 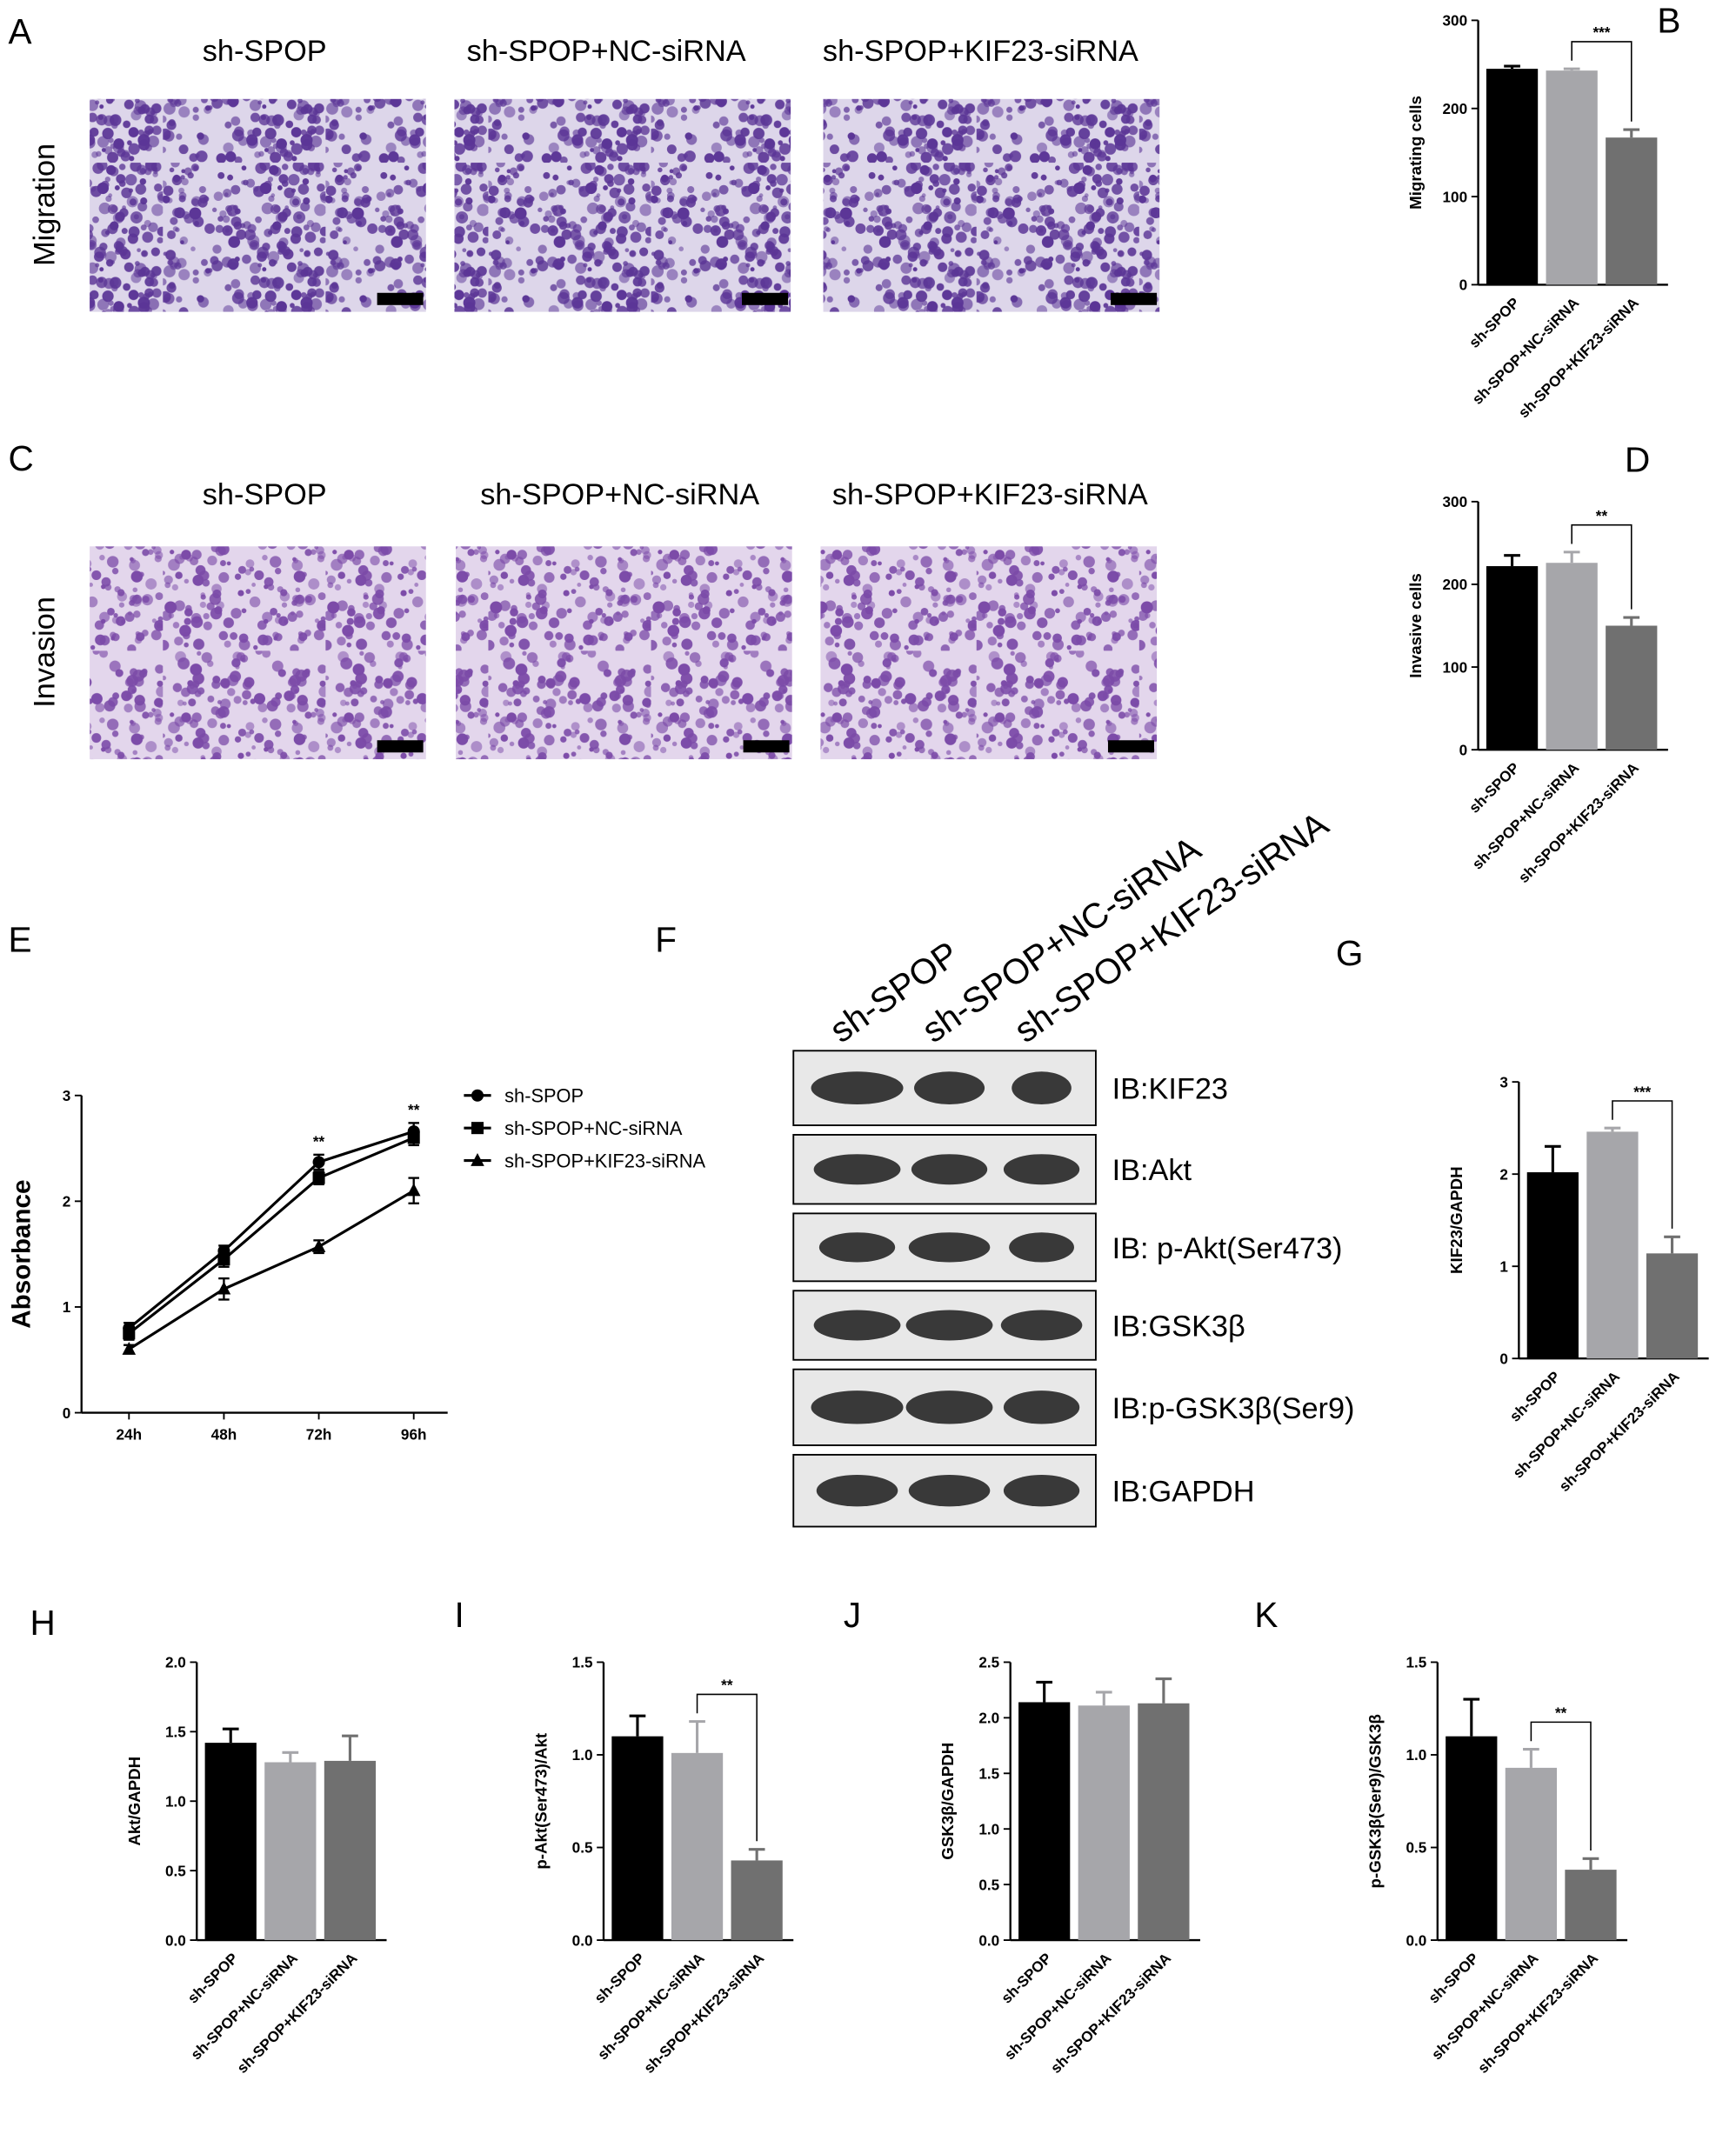 I want to click on x-tick-label: 72h, so click(x=319, y=1435).